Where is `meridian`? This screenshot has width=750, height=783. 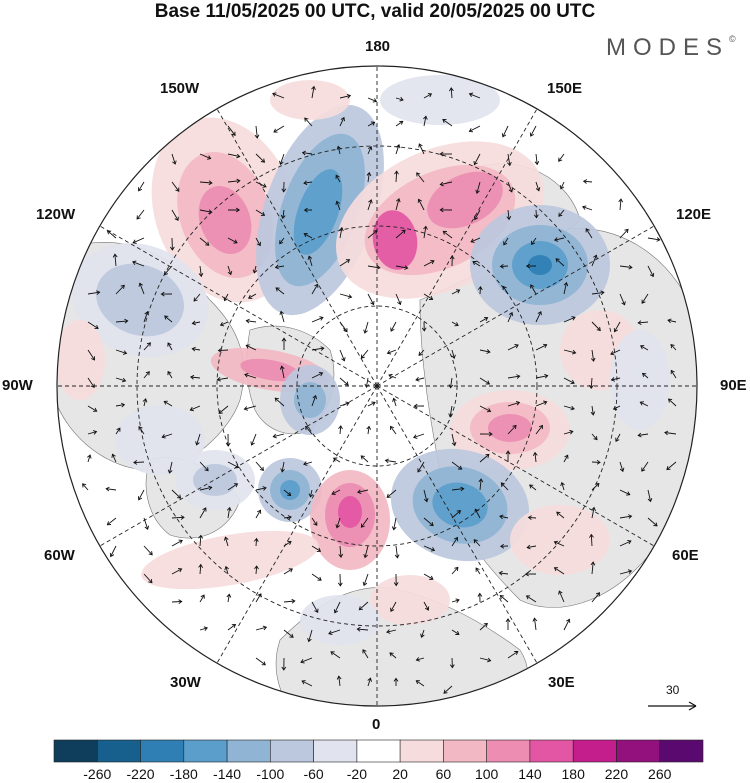
meridian is located at coordinates (457, 247).